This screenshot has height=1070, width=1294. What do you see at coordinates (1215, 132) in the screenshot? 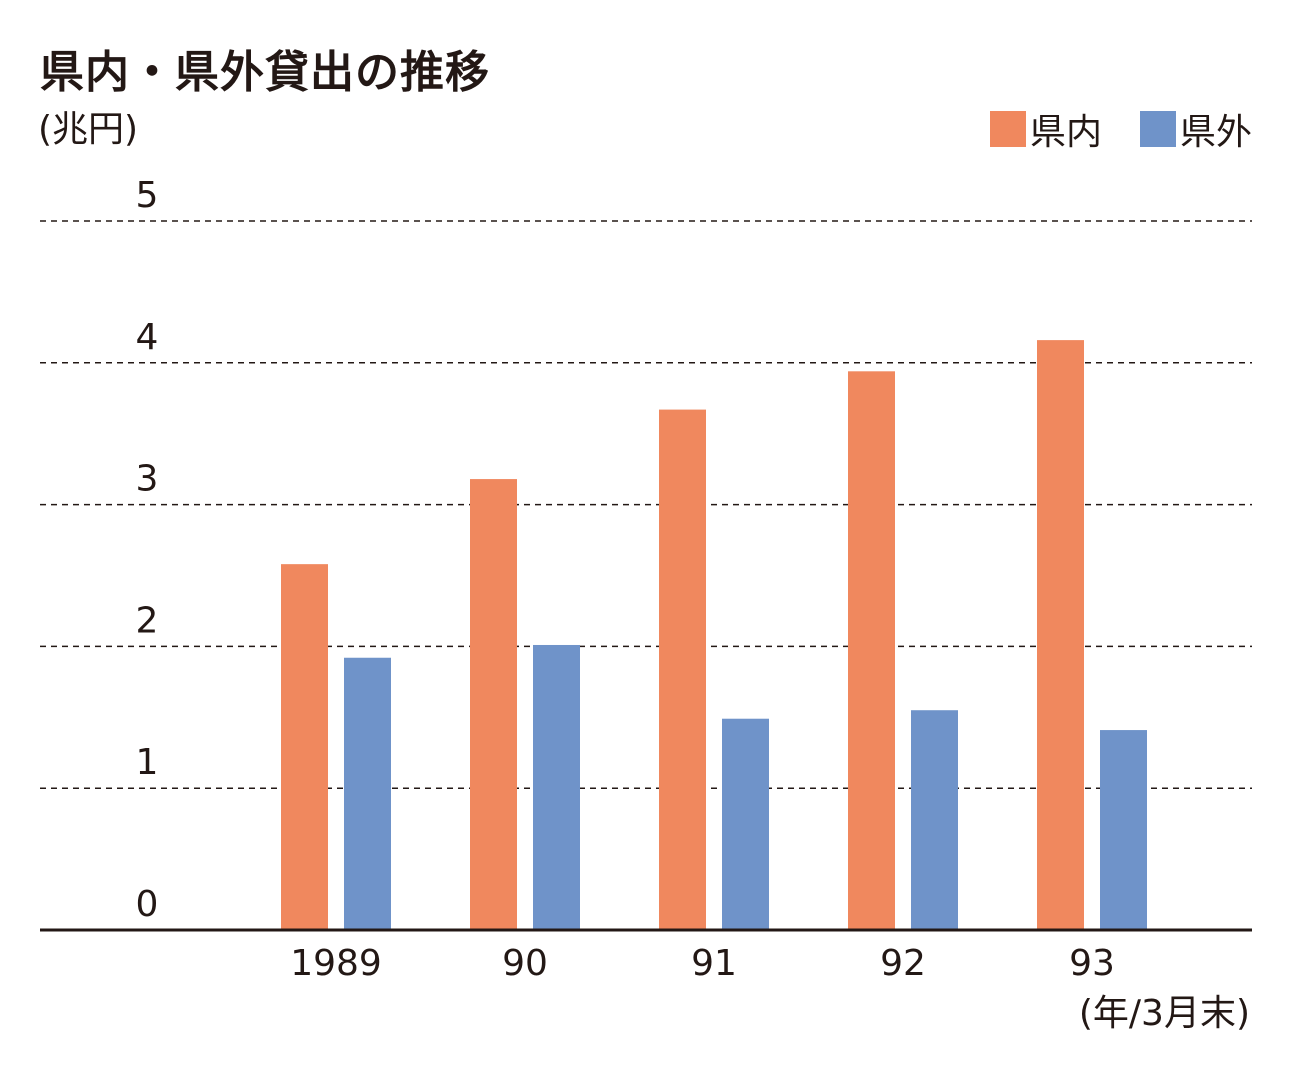
I see `legend-label-external: 県外` at bounding box center [1215, 132].